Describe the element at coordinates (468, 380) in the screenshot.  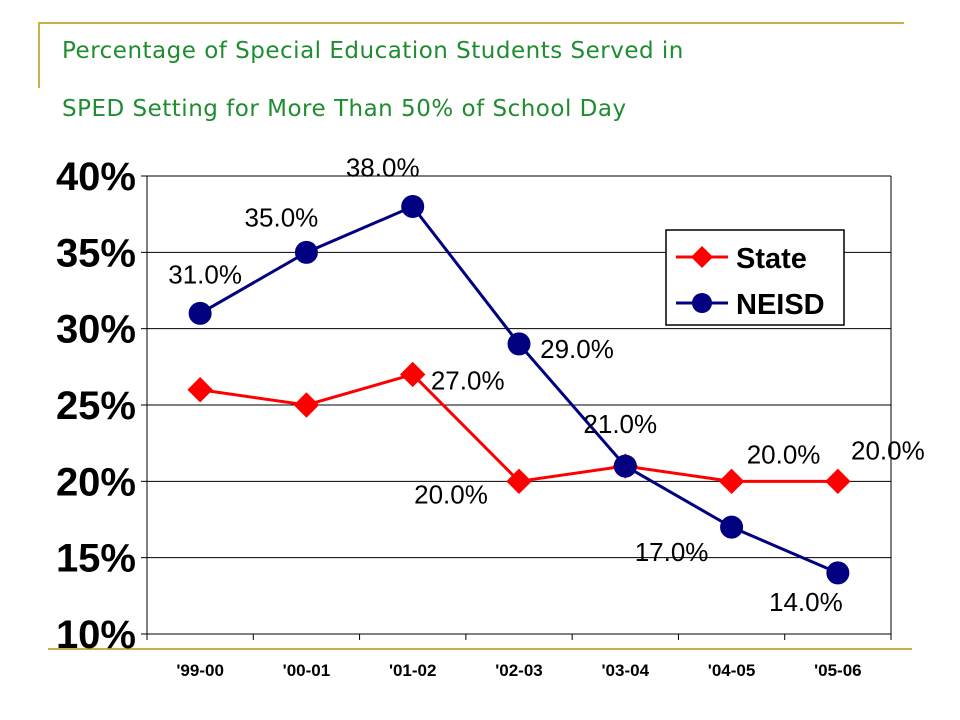
I see `data-label-state-2: 27.0%` at that location.